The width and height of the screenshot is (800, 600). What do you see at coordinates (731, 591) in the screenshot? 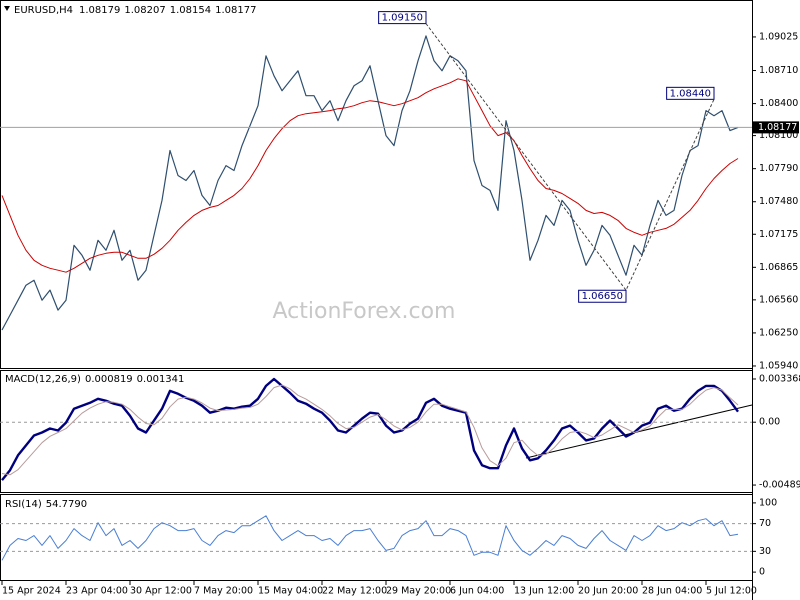
I see `x-tick-label: 5 Jul 12:00` at bounding box center [731, 591].